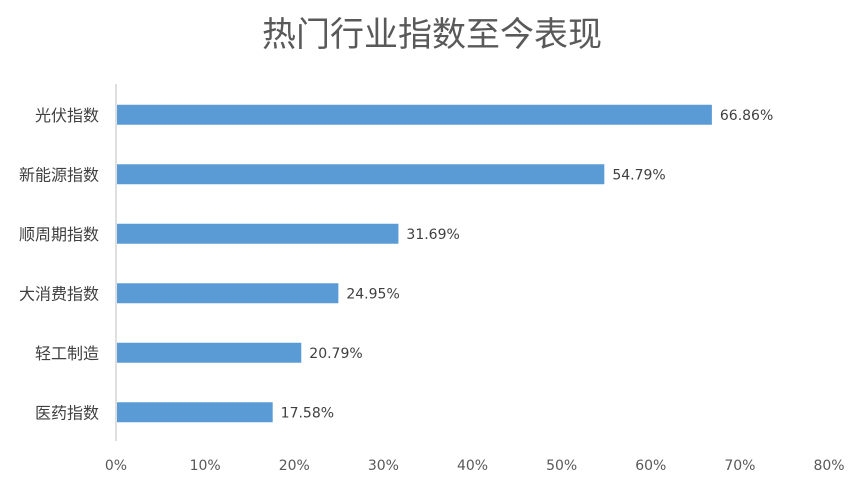  Describe the element at coordinates (432, 35) in the screenshot. I see `chart-title: 热门行业指数至今表现` at that location.